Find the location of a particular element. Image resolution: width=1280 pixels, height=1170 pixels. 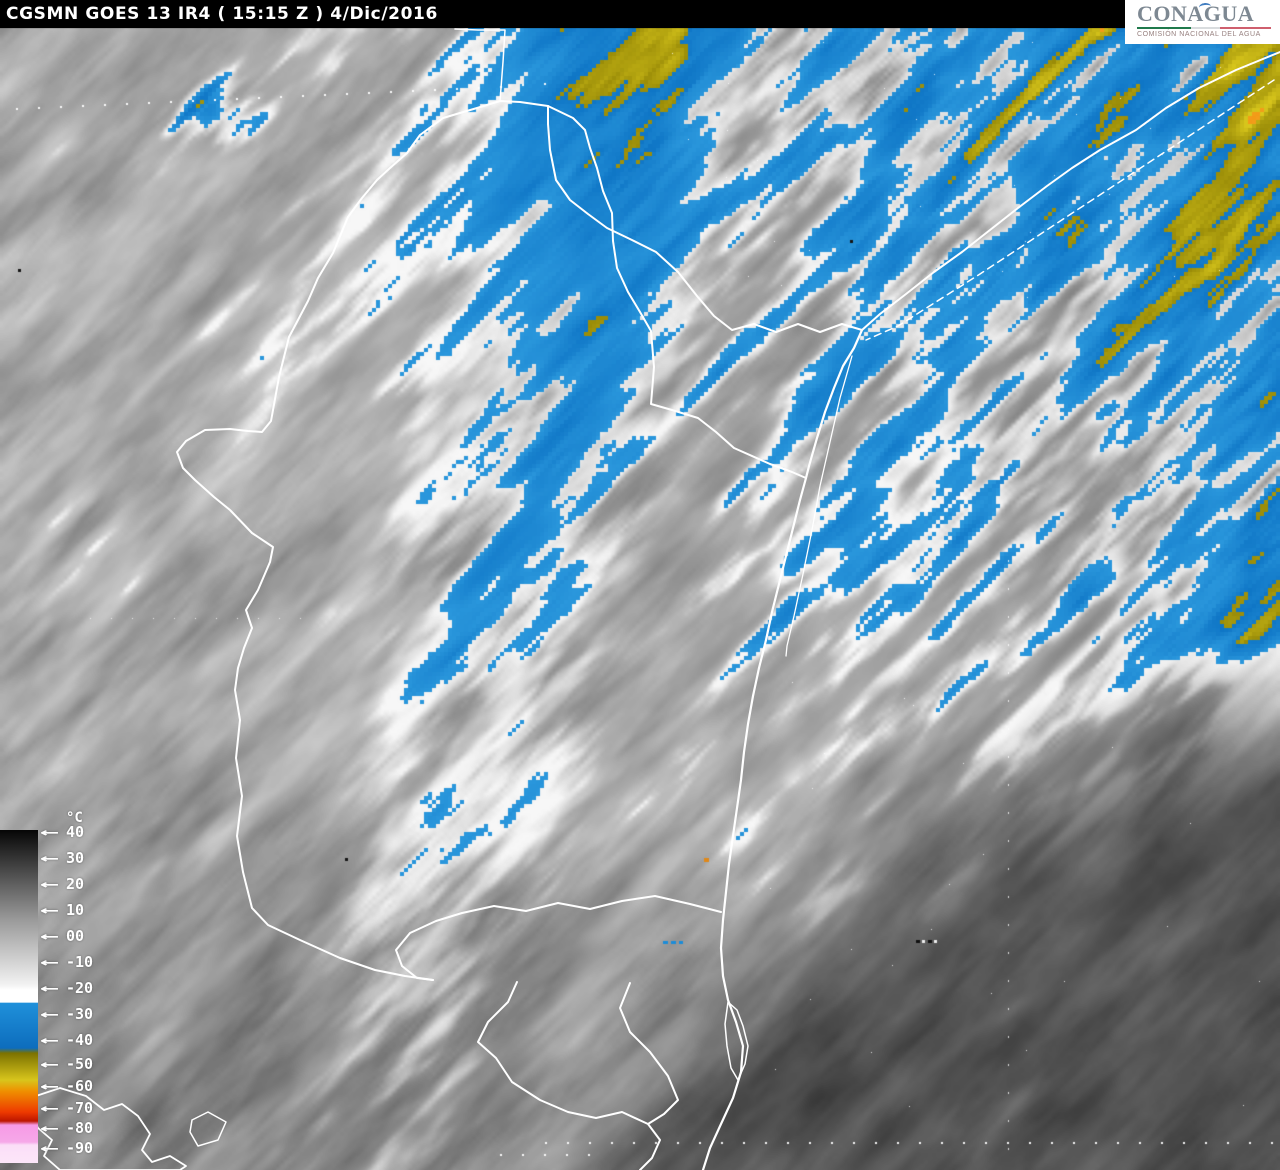

title-bar: CGSMN GOES 13 IR4 ( 15:15 Z ) 4/Dic/2016 is located at coordinates (640, 14).